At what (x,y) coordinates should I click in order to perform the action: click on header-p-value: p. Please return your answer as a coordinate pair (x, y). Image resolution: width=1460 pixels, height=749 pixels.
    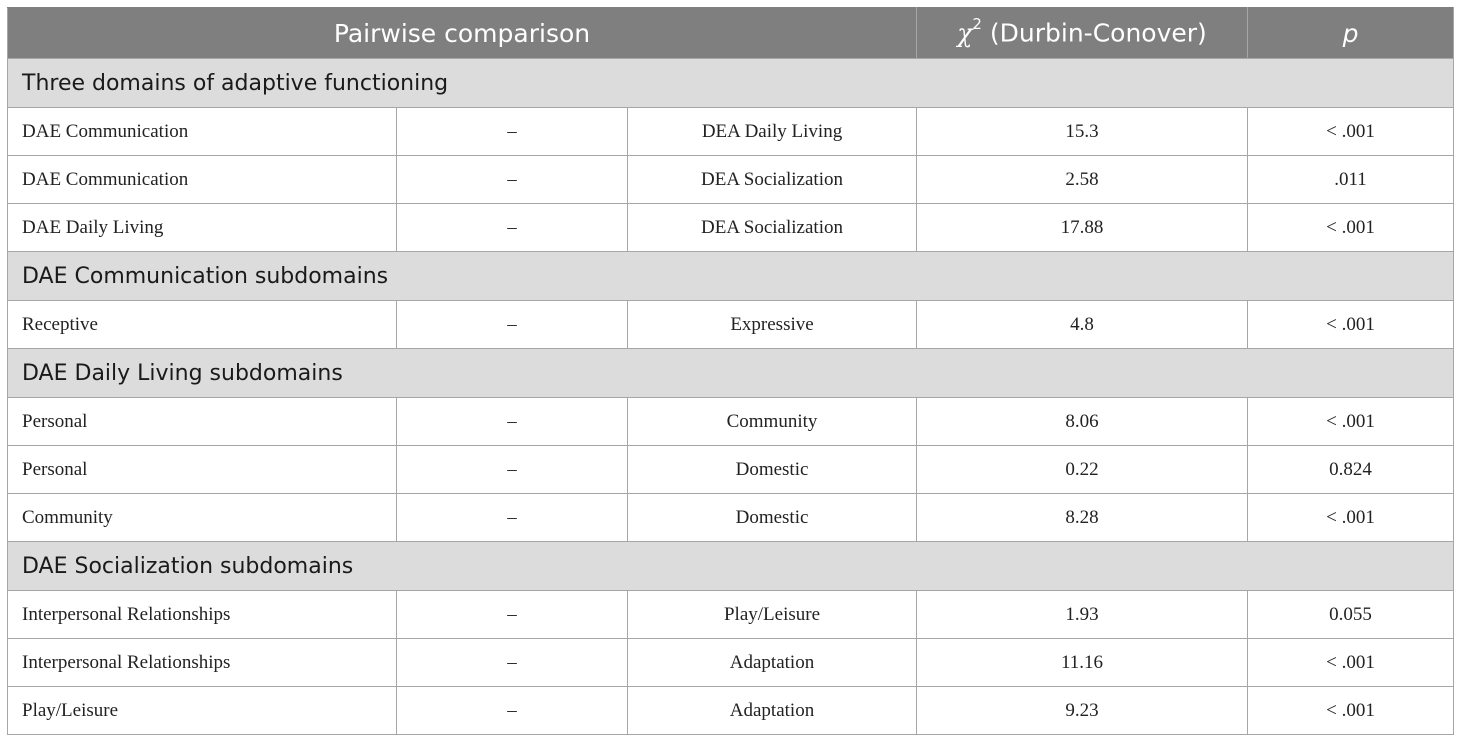
    Looking at the image, I should click on (1351, 33).